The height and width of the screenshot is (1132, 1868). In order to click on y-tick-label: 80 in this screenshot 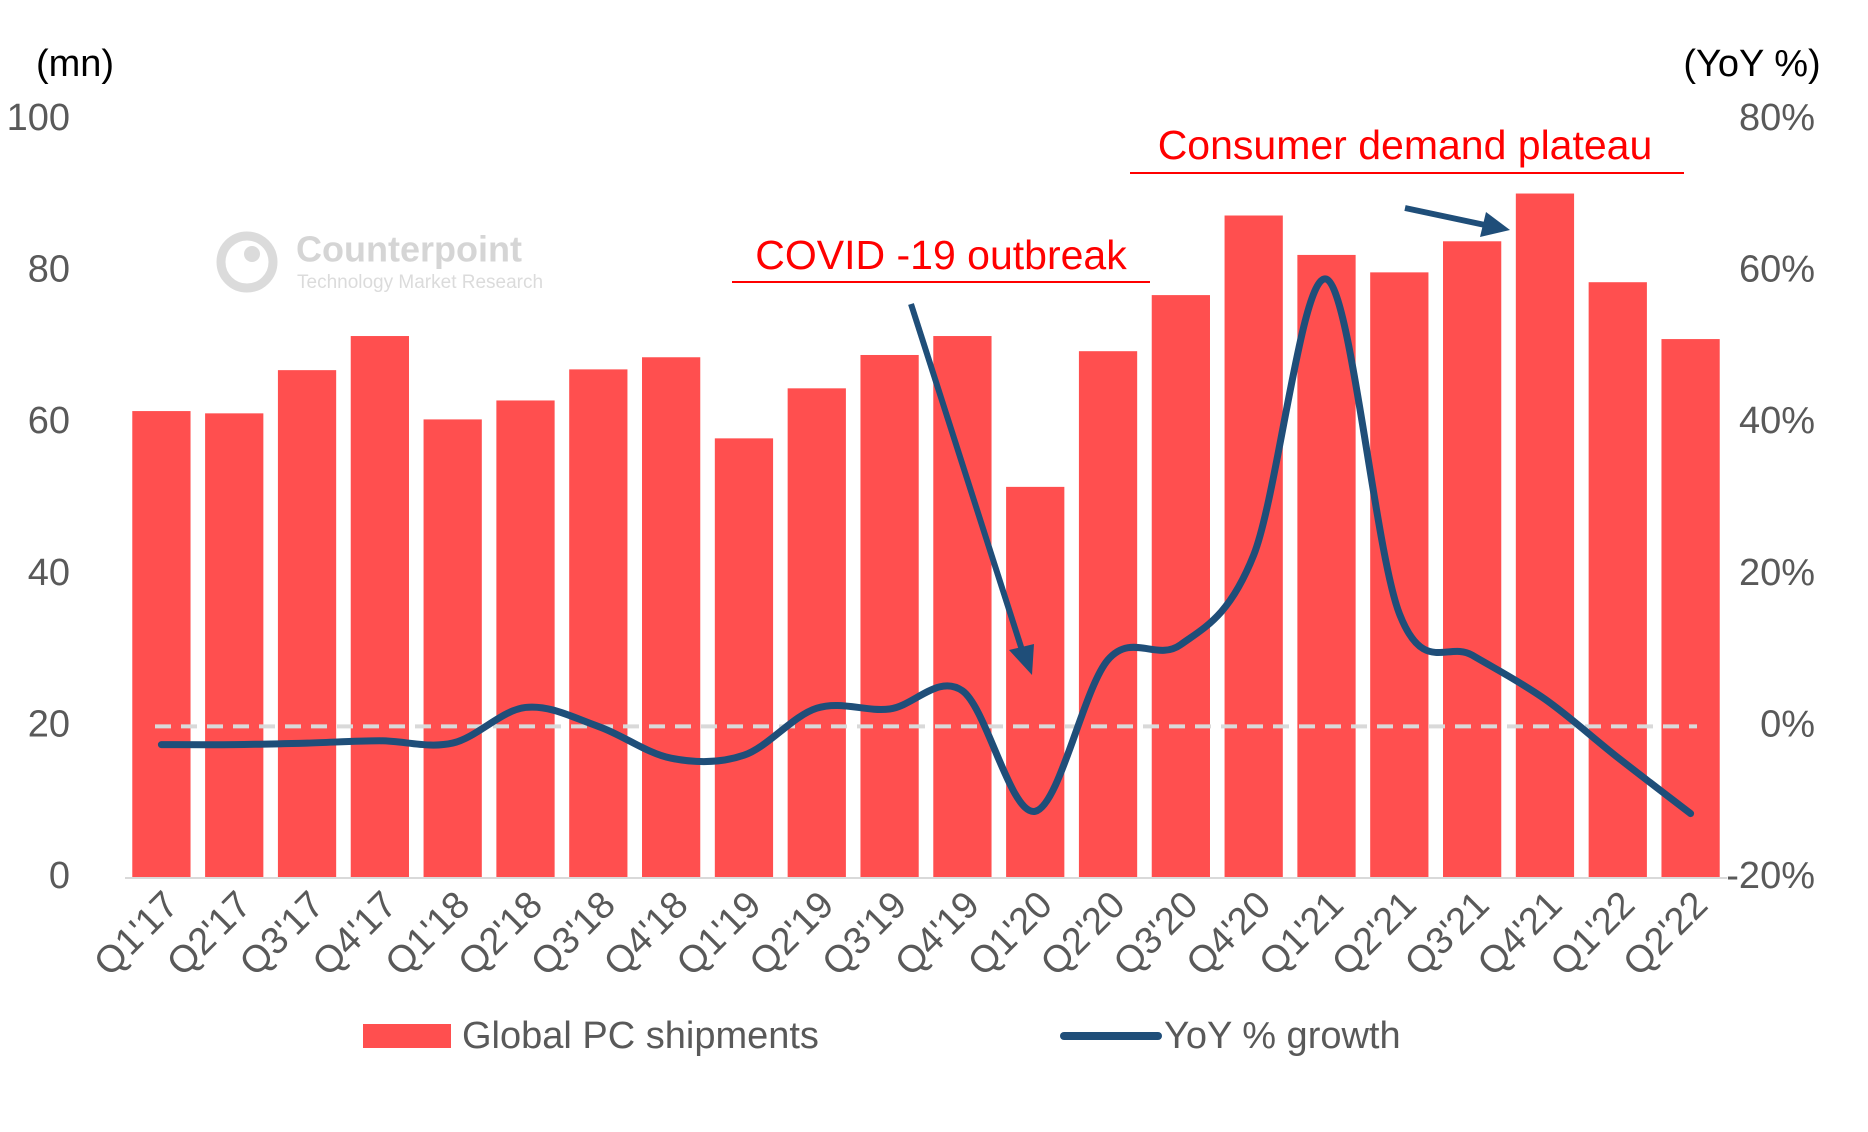, I will do `click(49, 270)`.